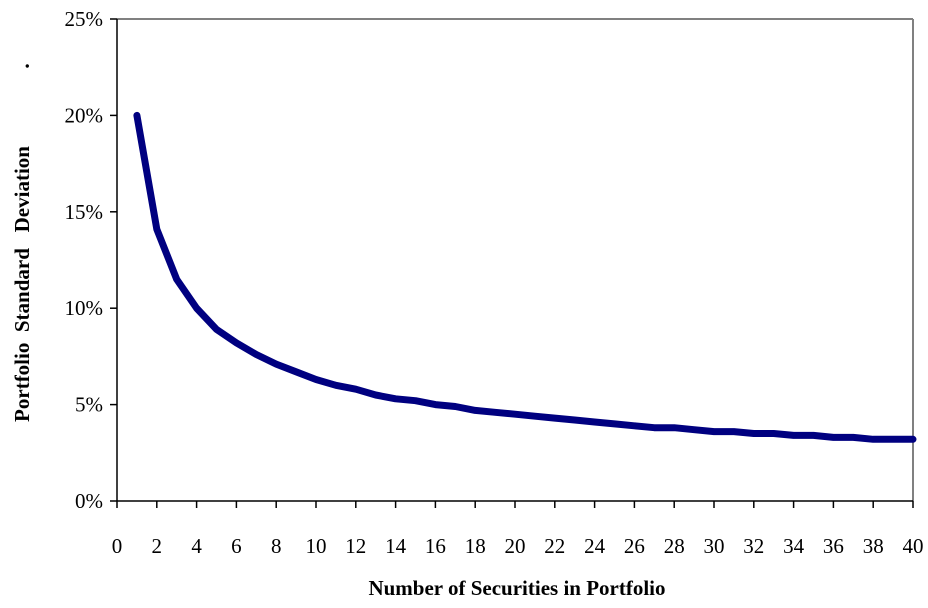 The height and width of the screenshot is (608, 928). I want to click on y-axis-title-suffix: ., so click(22, 65).